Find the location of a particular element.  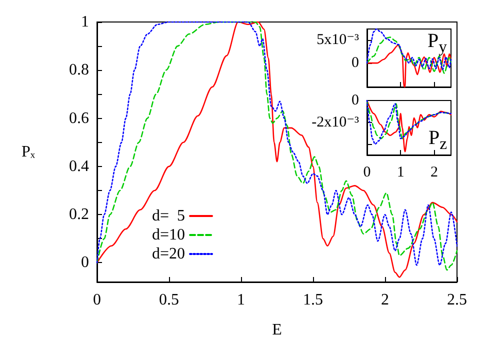

x-axis-title: E is located at coordinates (277, 330).